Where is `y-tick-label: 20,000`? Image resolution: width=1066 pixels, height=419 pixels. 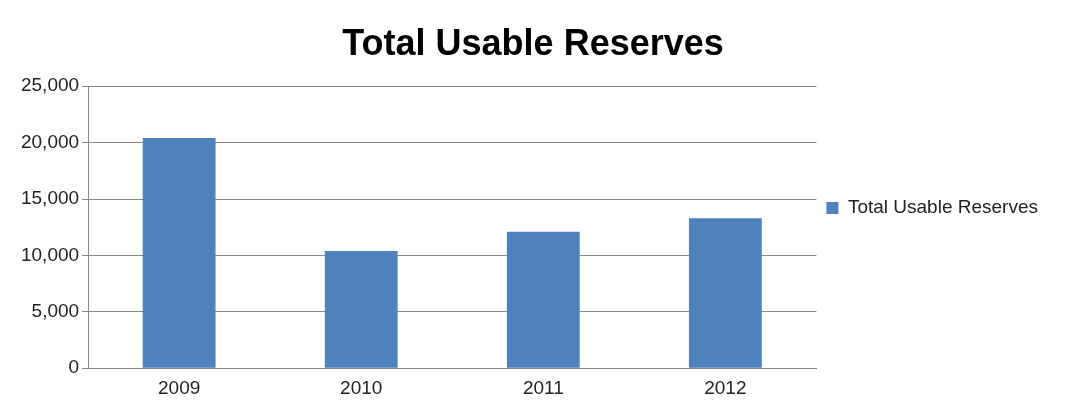 y-tick-label: 20,000 is located at coordinates (50, 141).